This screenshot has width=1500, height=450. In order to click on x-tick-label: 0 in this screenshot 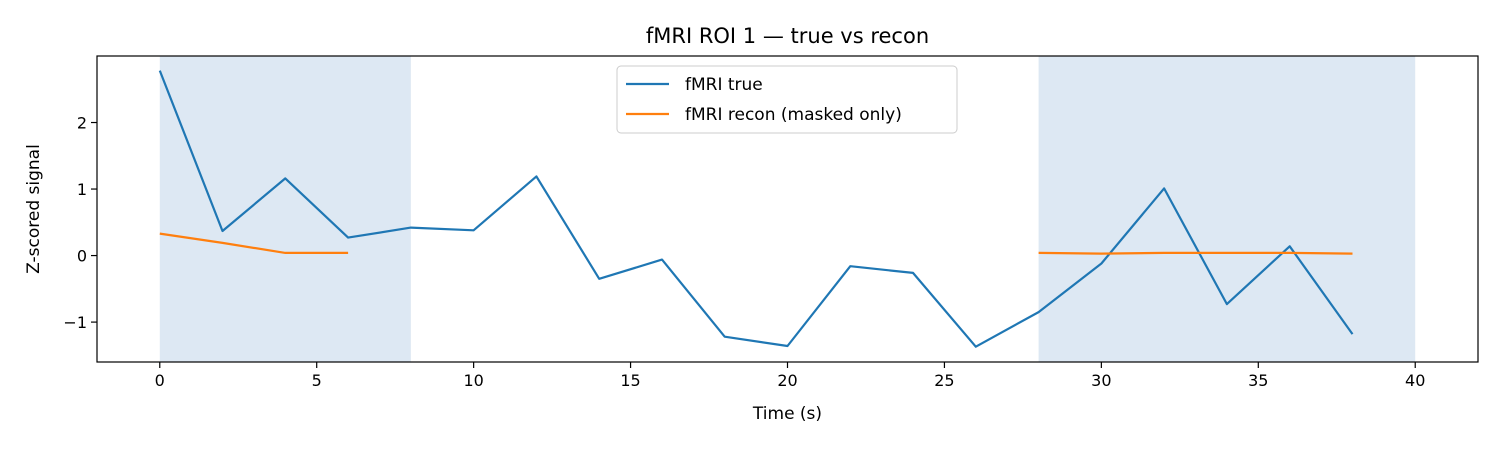, I will do `click(160, 380)`.